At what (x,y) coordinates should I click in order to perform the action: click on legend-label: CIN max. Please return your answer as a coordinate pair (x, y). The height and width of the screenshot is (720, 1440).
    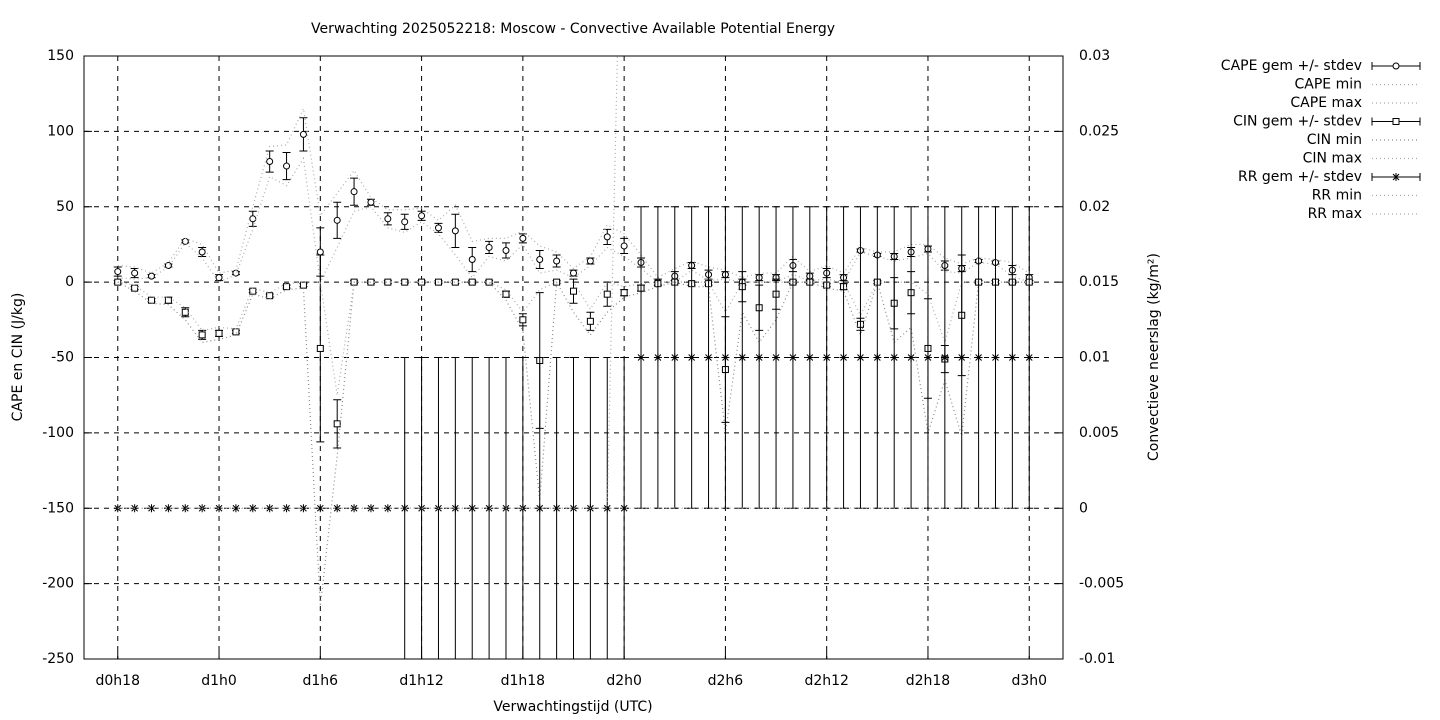
    Looking at the image, I should click on (1332, 159).